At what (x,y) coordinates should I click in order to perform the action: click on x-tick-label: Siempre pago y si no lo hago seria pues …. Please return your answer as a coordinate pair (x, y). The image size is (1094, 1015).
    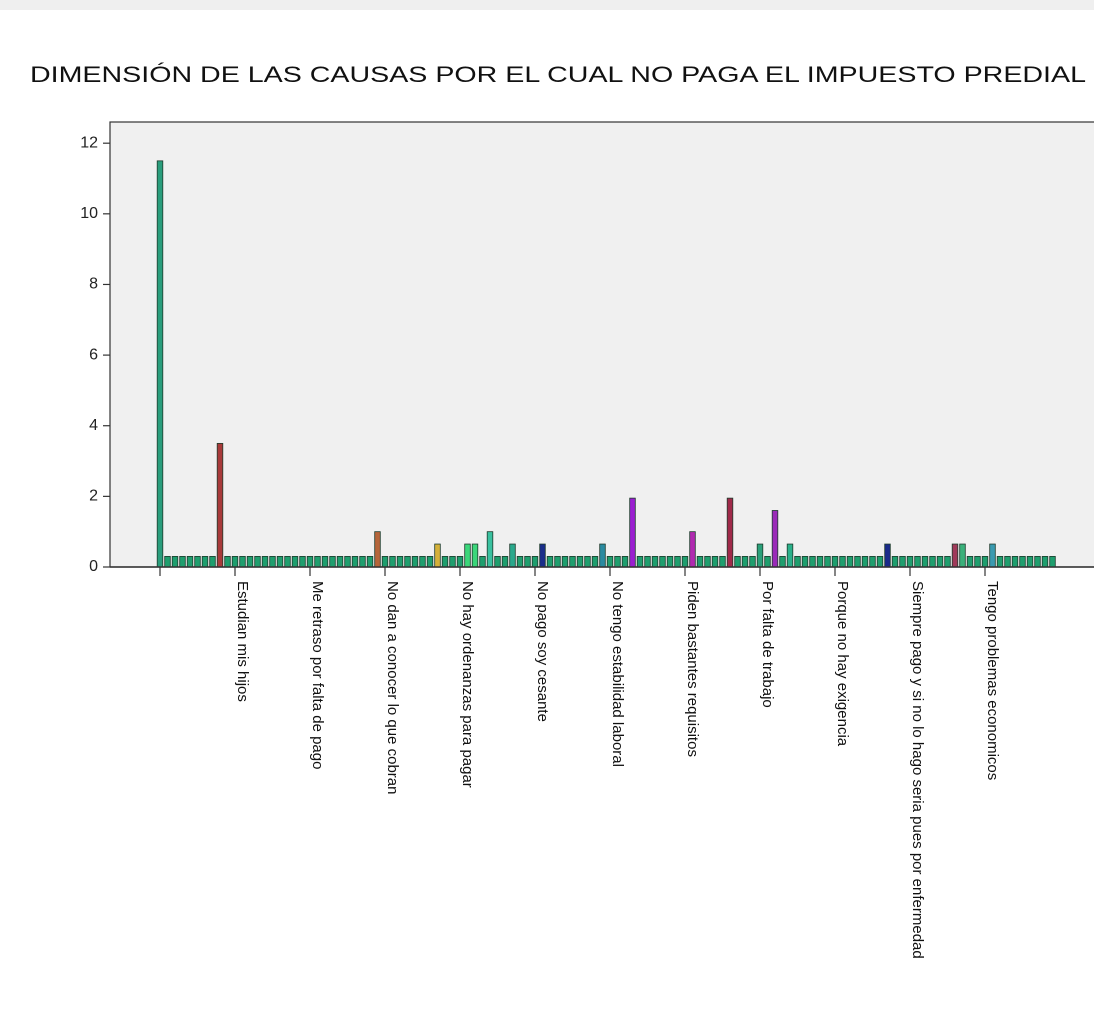
    Looking at the image, I should click on (917, 770).